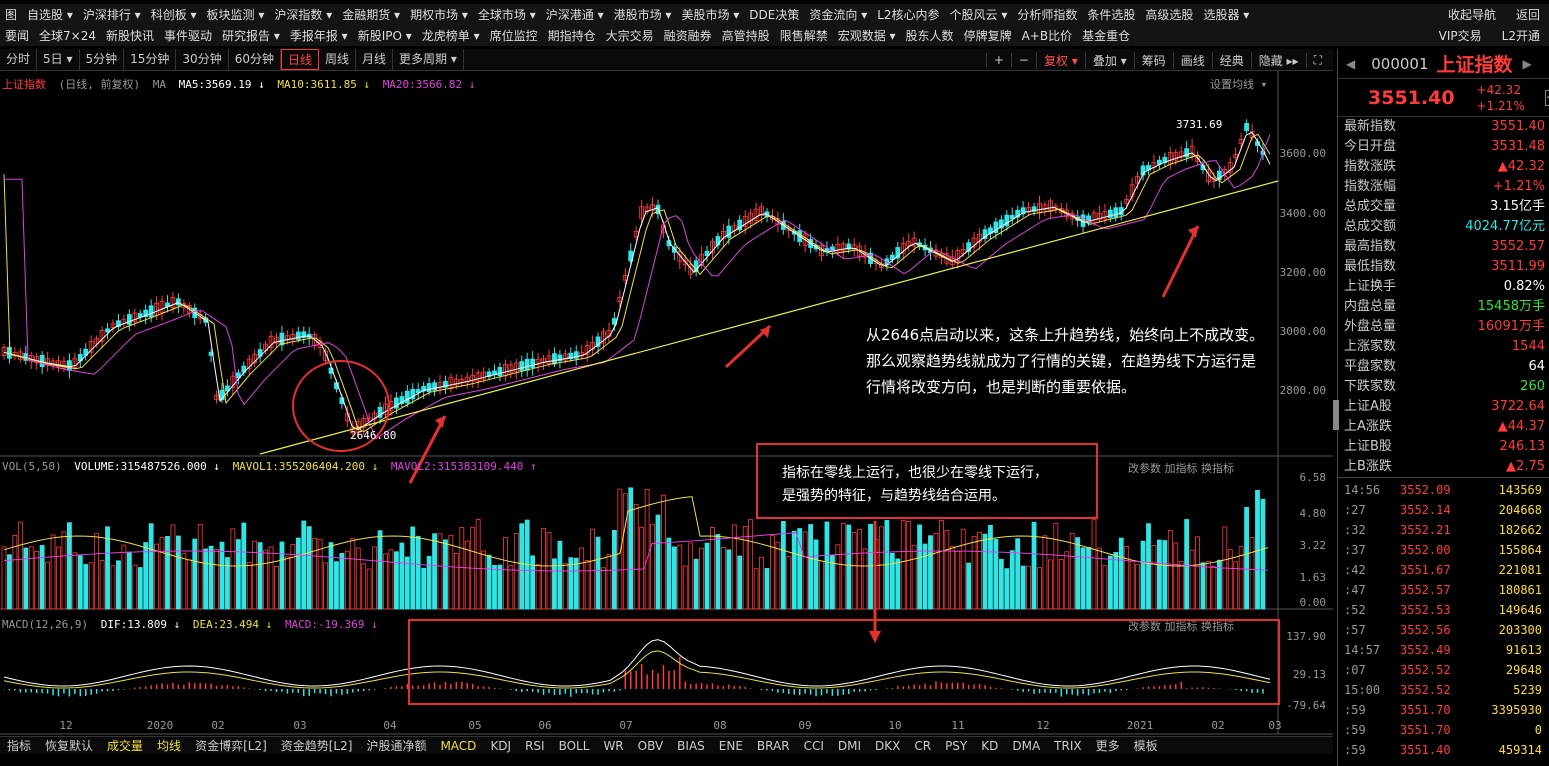 Image resolution: width=1549 pixels, height=766 pixels. Describe the element at coordinates (1145, 746) in the screenshot. I see `indicator-tab: 模板` at that location.